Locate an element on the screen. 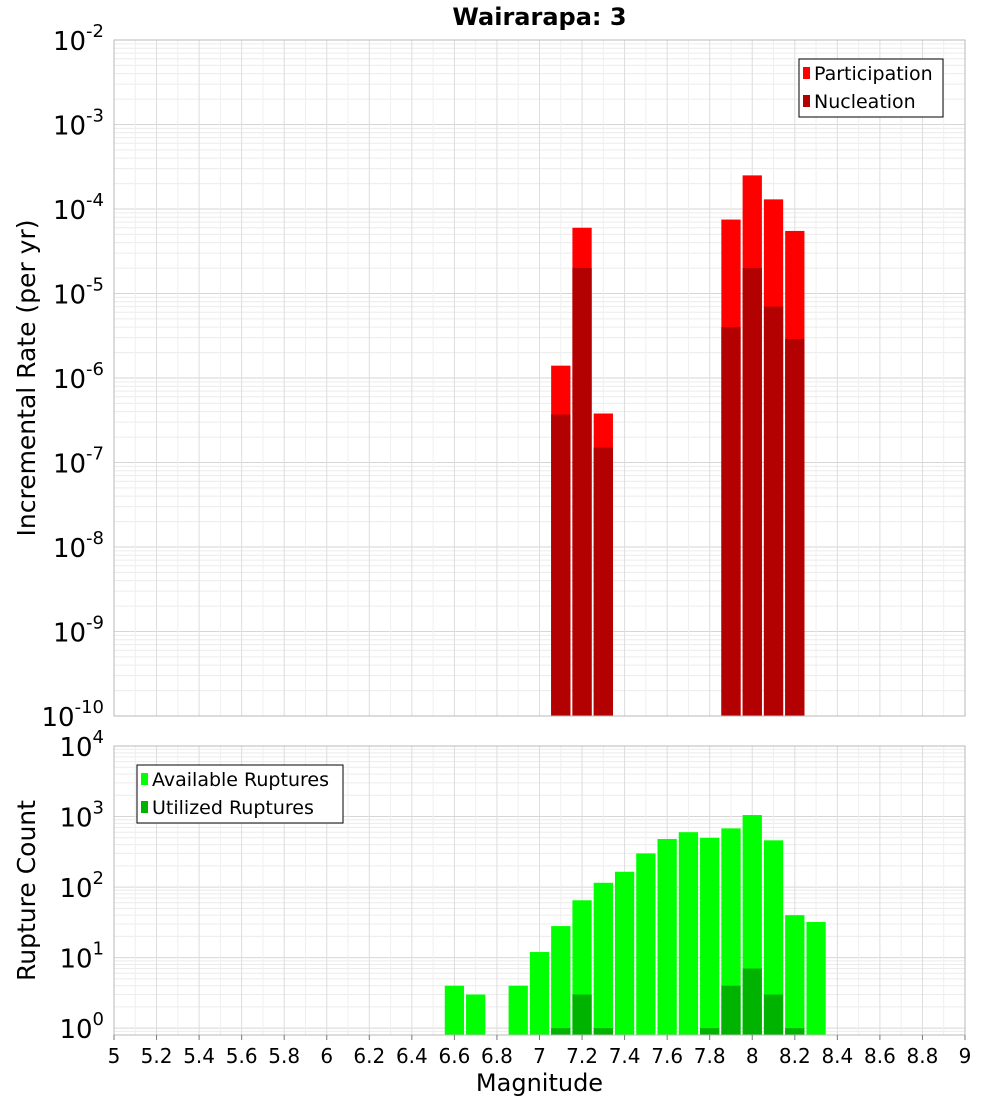 This screenshot has width=1000, height=1104. y-tick-label: 10⁴ is located at coordinates (81, 745).